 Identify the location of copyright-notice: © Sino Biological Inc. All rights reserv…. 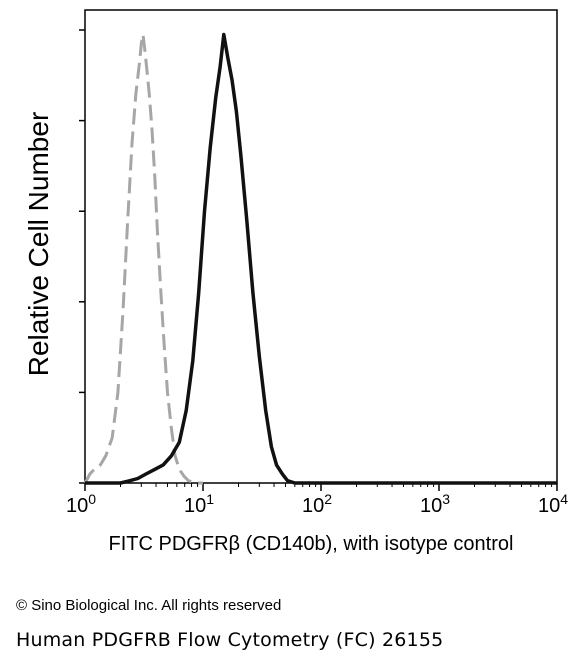
(149, 605).